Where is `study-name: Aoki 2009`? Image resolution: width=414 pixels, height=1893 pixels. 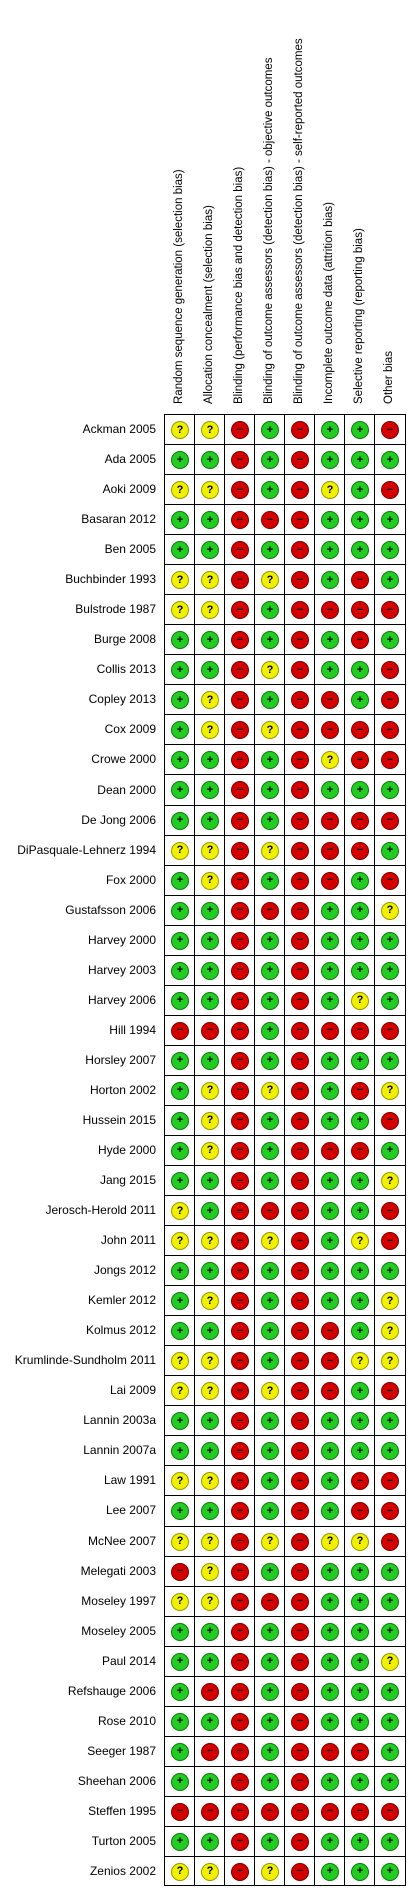 study-name: Aoki 2009 is located at coordinates (129, 489).